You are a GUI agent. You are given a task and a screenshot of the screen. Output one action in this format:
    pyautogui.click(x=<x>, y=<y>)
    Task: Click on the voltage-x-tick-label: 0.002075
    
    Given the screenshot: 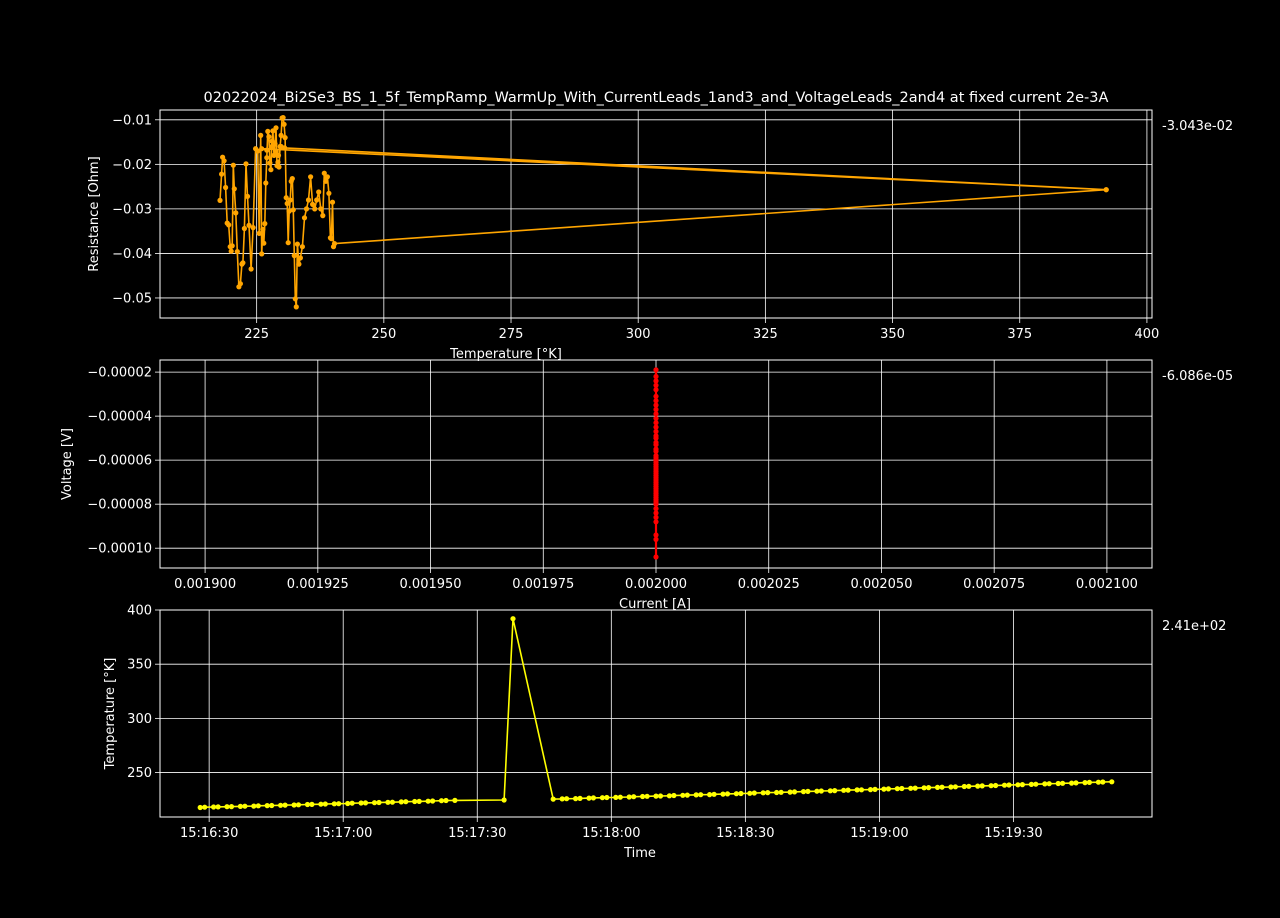 What is the action you would take?
    pyautogui.click(x=994, y=584)
    